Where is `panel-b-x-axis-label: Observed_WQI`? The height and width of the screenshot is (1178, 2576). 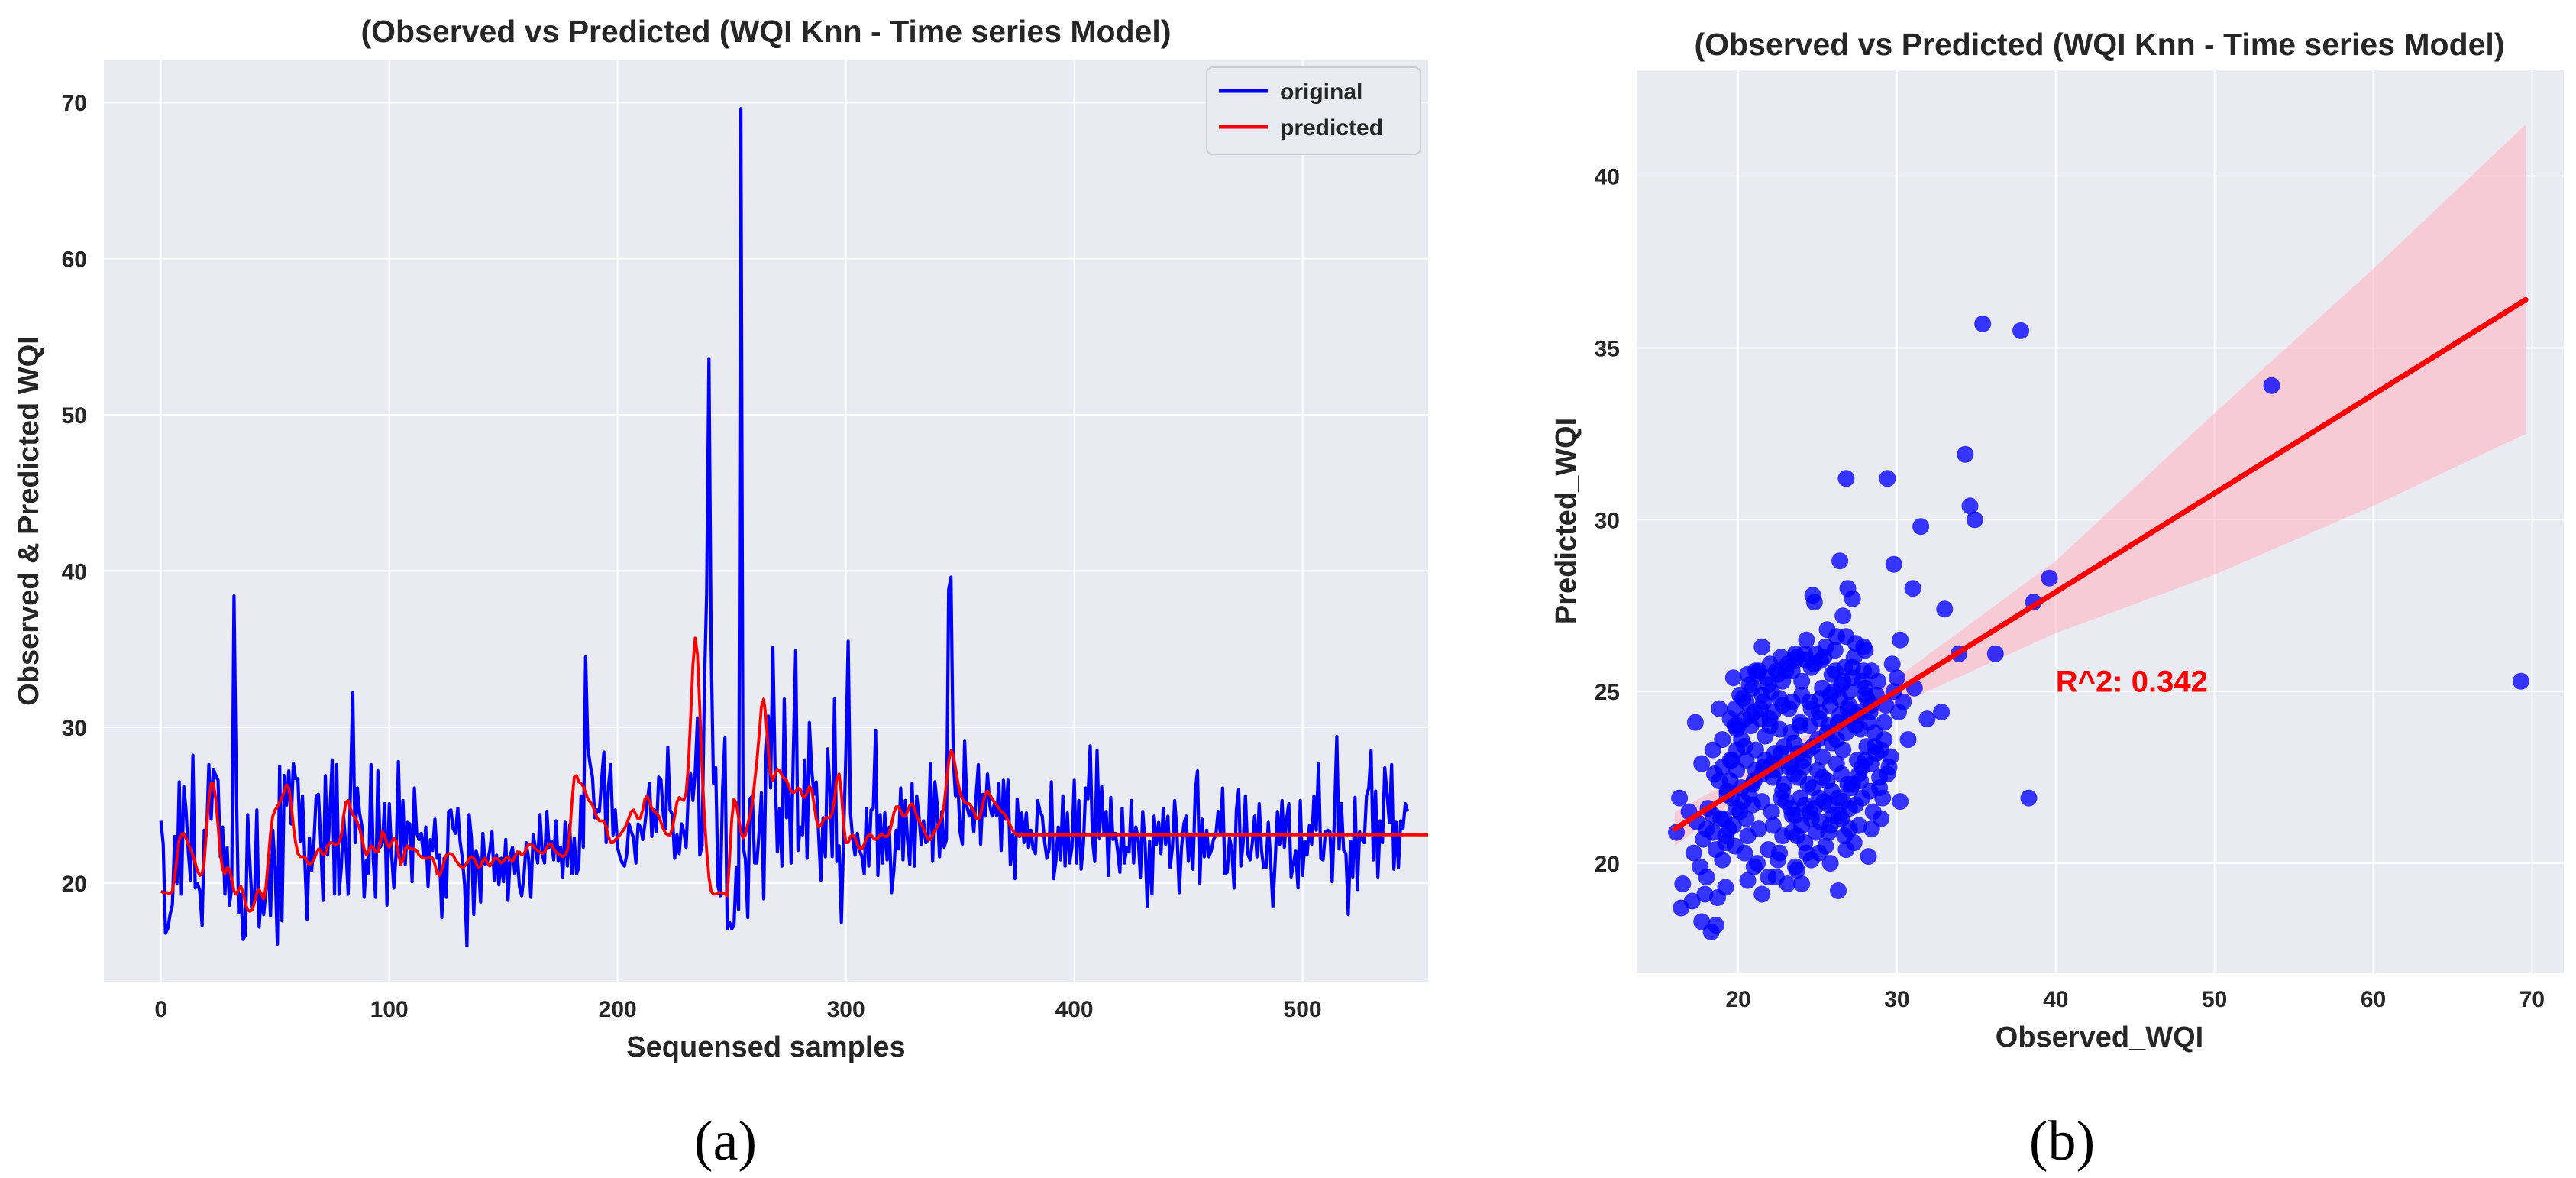
panel-b-x-axis-label: Observed_WQI is located at coordinates (2099, 1037).